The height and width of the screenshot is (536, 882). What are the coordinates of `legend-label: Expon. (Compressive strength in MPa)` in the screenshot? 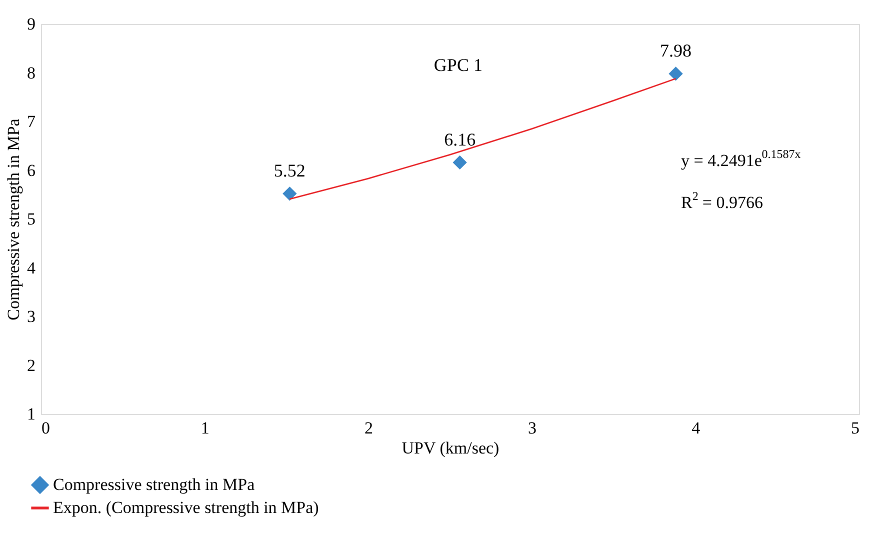 It's located at (186, 507).